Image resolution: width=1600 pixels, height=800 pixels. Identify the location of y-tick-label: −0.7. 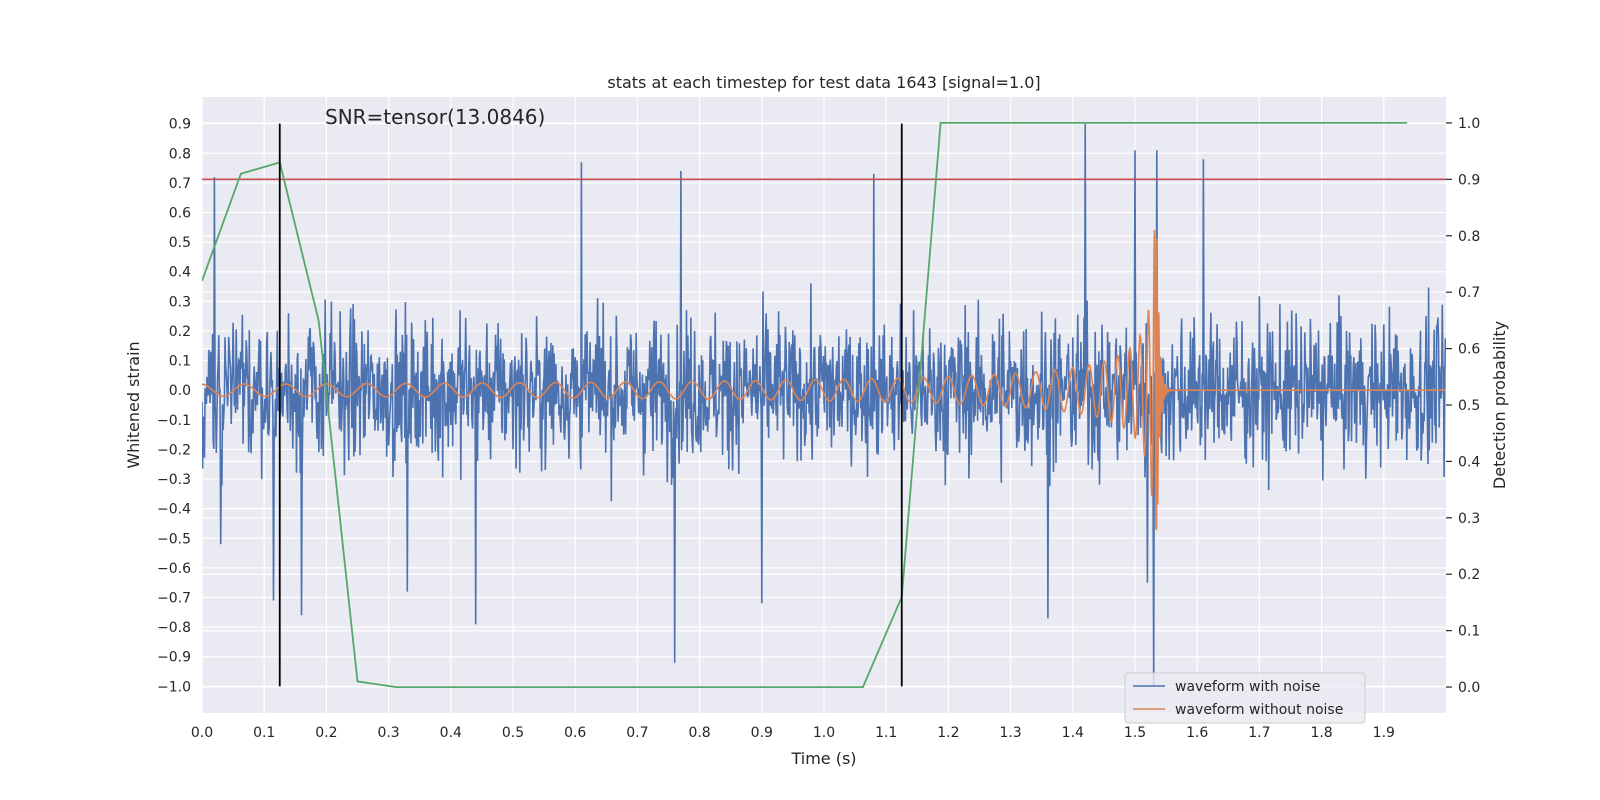
(174, 599).